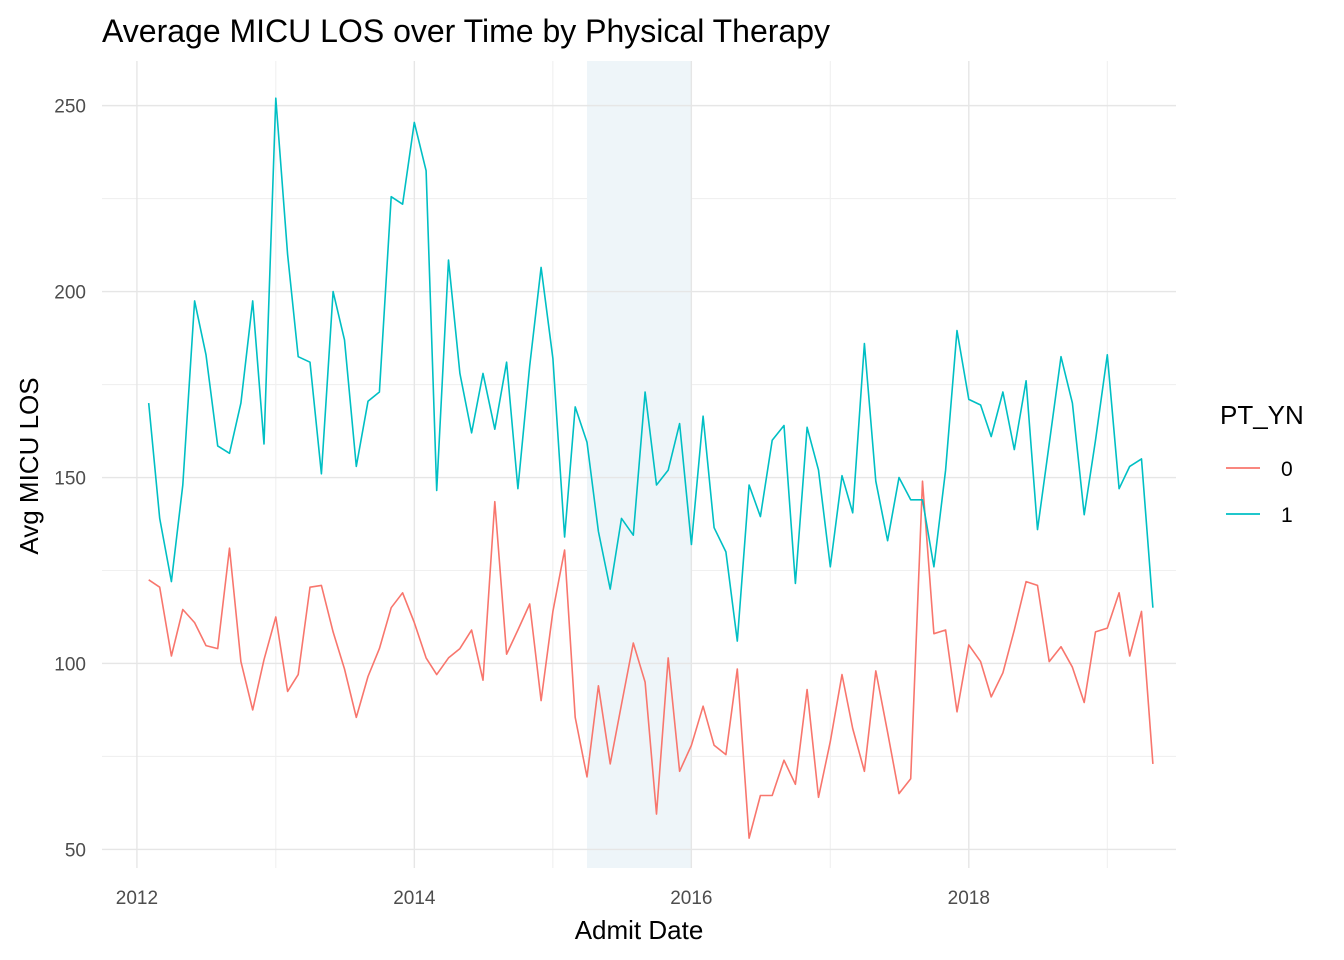 The width and height of the screenshot is (1344, 960). Describe the element at coordinates (691, 898) in the screenshot. I see `x-tick-label: 2016` at that location.